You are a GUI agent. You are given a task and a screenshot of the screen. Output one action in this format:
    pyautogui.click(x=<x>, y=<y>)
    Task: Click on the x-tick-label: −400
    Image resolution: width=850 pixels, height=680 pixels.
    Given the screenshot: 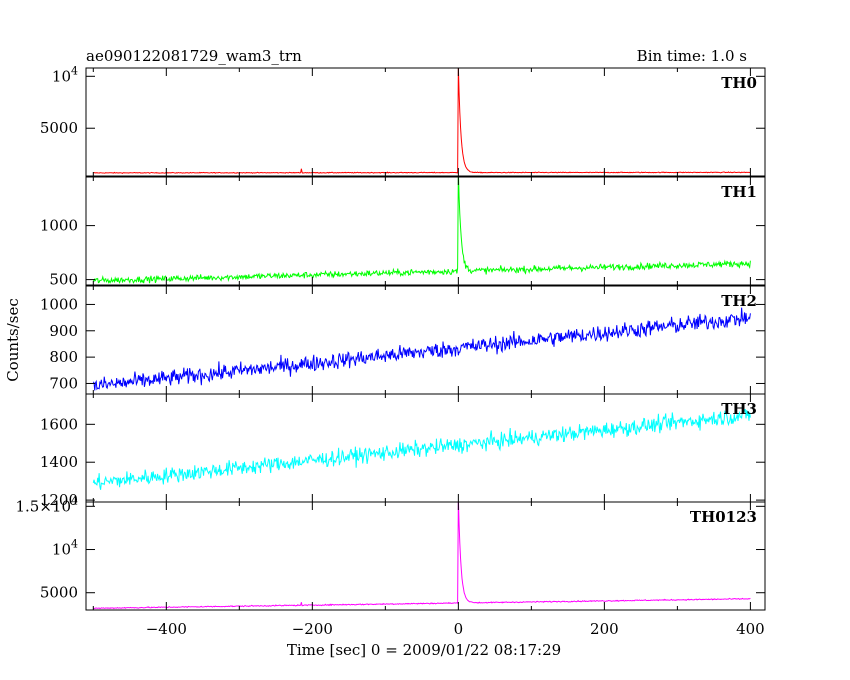 What is the action you would take?
    pyautogui.click(x=166, y=629)
    